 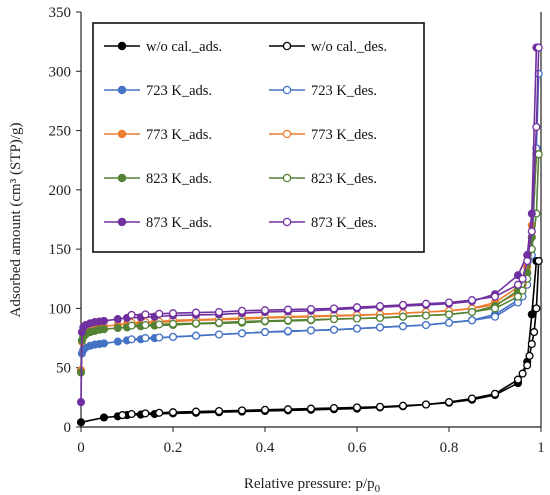 I want to click on legend-label: 723 K_des., so click(x=344, y=91).